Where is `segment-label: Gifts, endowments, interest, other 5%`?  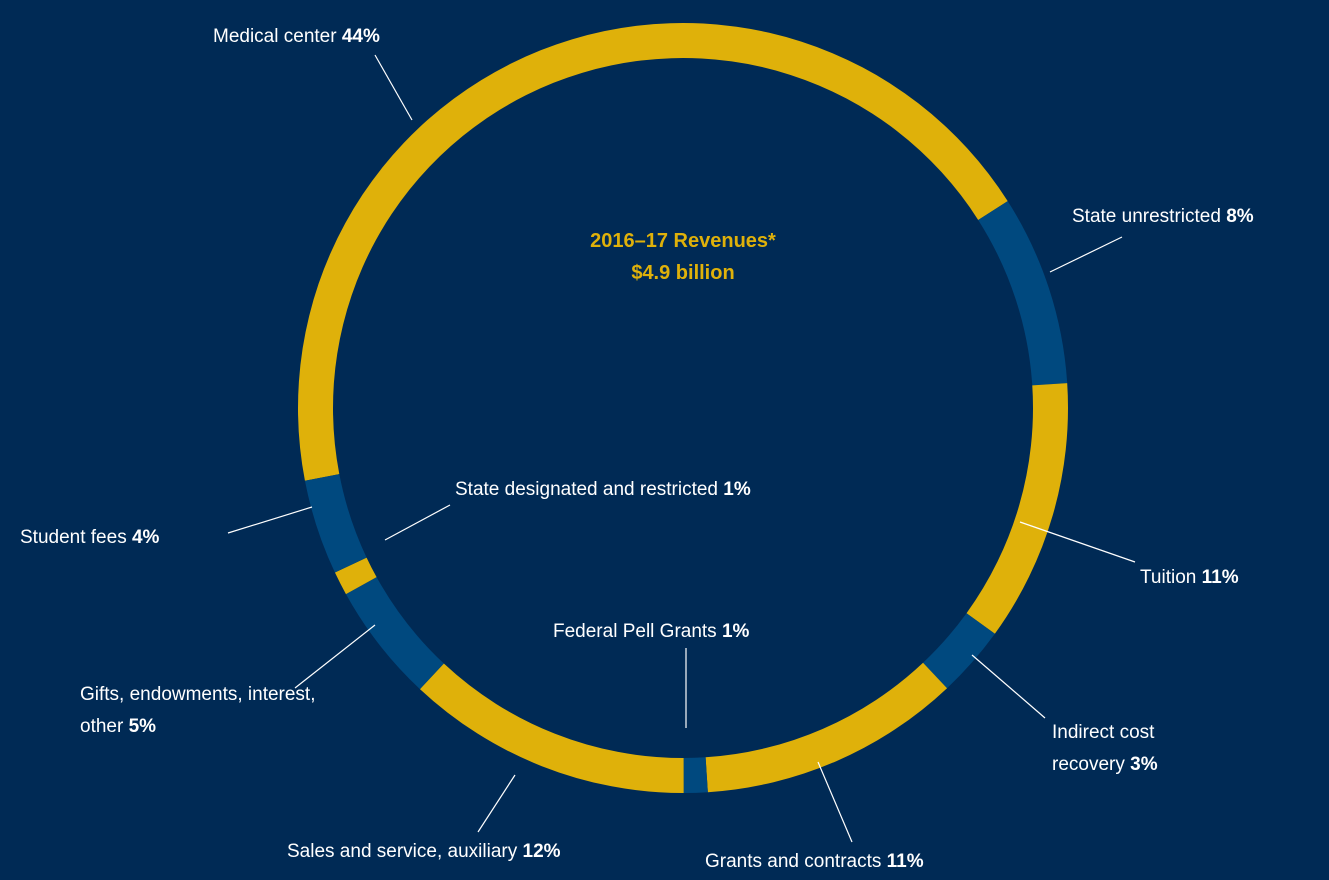 segment-label: Gifts, endowments, interest, other 5% is located at coordinates (200, 711).